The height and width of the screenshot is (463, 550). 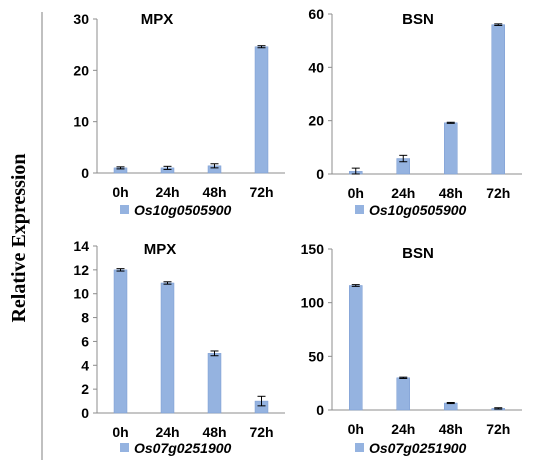 What do you see at coordinates (85, 341) in the screenshot?
I see `y-tick-label: 6` at bounding box center [85, 341].